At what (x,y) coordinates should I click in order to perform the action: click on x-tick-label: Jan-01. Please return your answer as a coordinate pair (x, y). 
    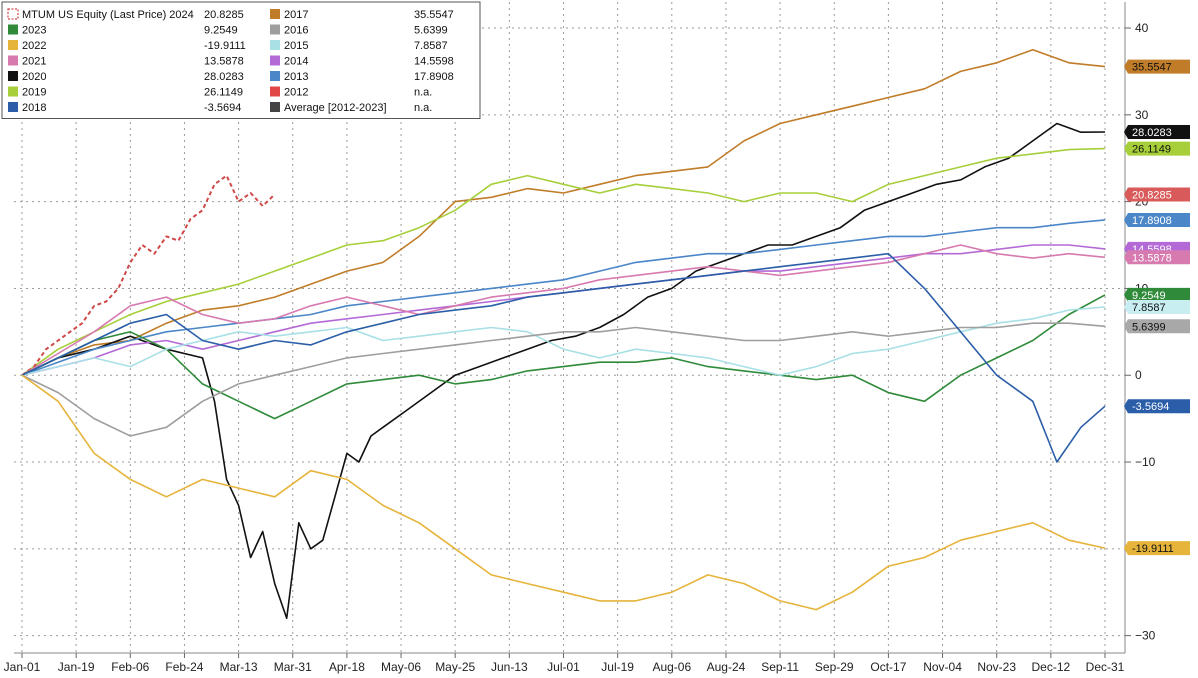
    Looking at the image, I should click on (22, 667).